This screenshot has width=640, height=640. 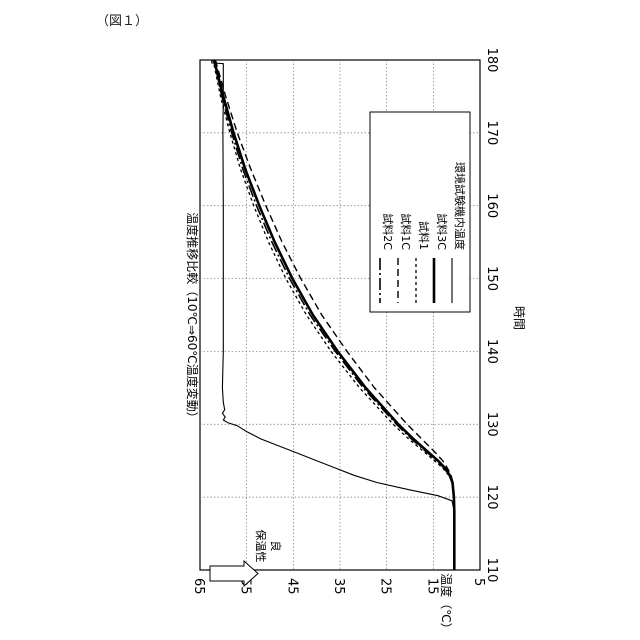 What do you see at coordinates (276, 546) in the screenshot?
I see `arrow-label-bottom: 良` at bounding box center [276, 546].